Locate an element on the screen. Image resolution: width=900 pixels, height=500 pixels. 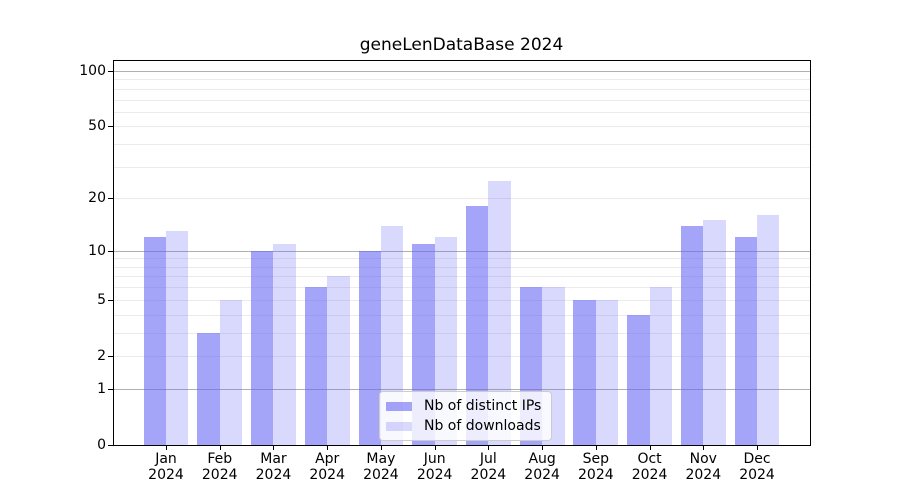
xtick-label-sep: Sep 2024 is located at coordinates (596, 467).